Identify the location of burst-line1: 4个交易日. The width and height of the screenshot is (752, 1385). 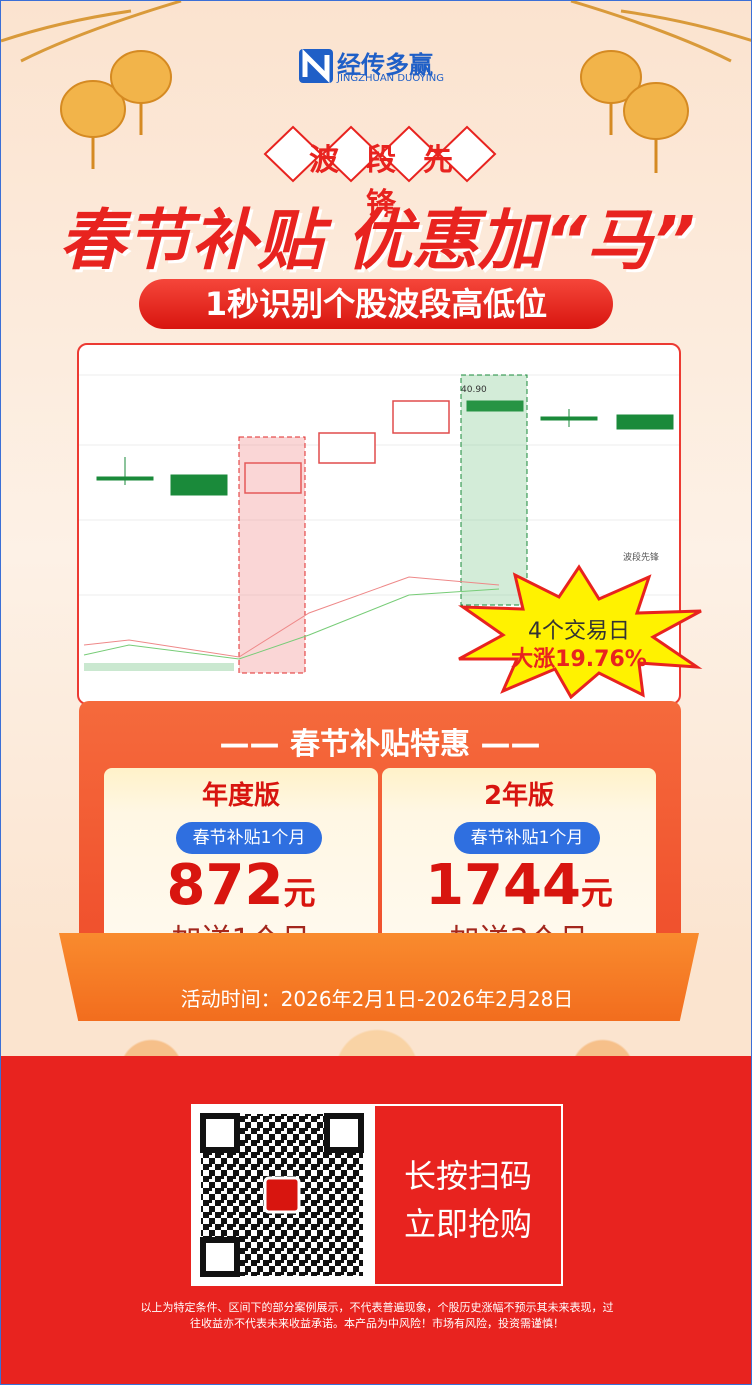
(579, 631).